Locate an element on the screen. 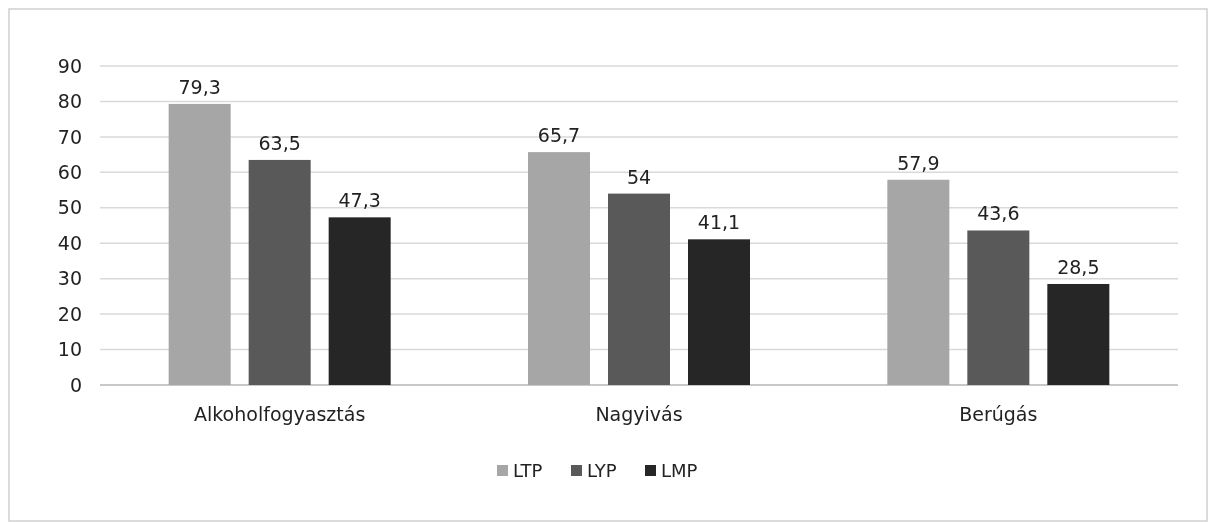 This screenshot has width=1208, height=522. x-tick-label: Berúgás is located at coordinates (998, 414).